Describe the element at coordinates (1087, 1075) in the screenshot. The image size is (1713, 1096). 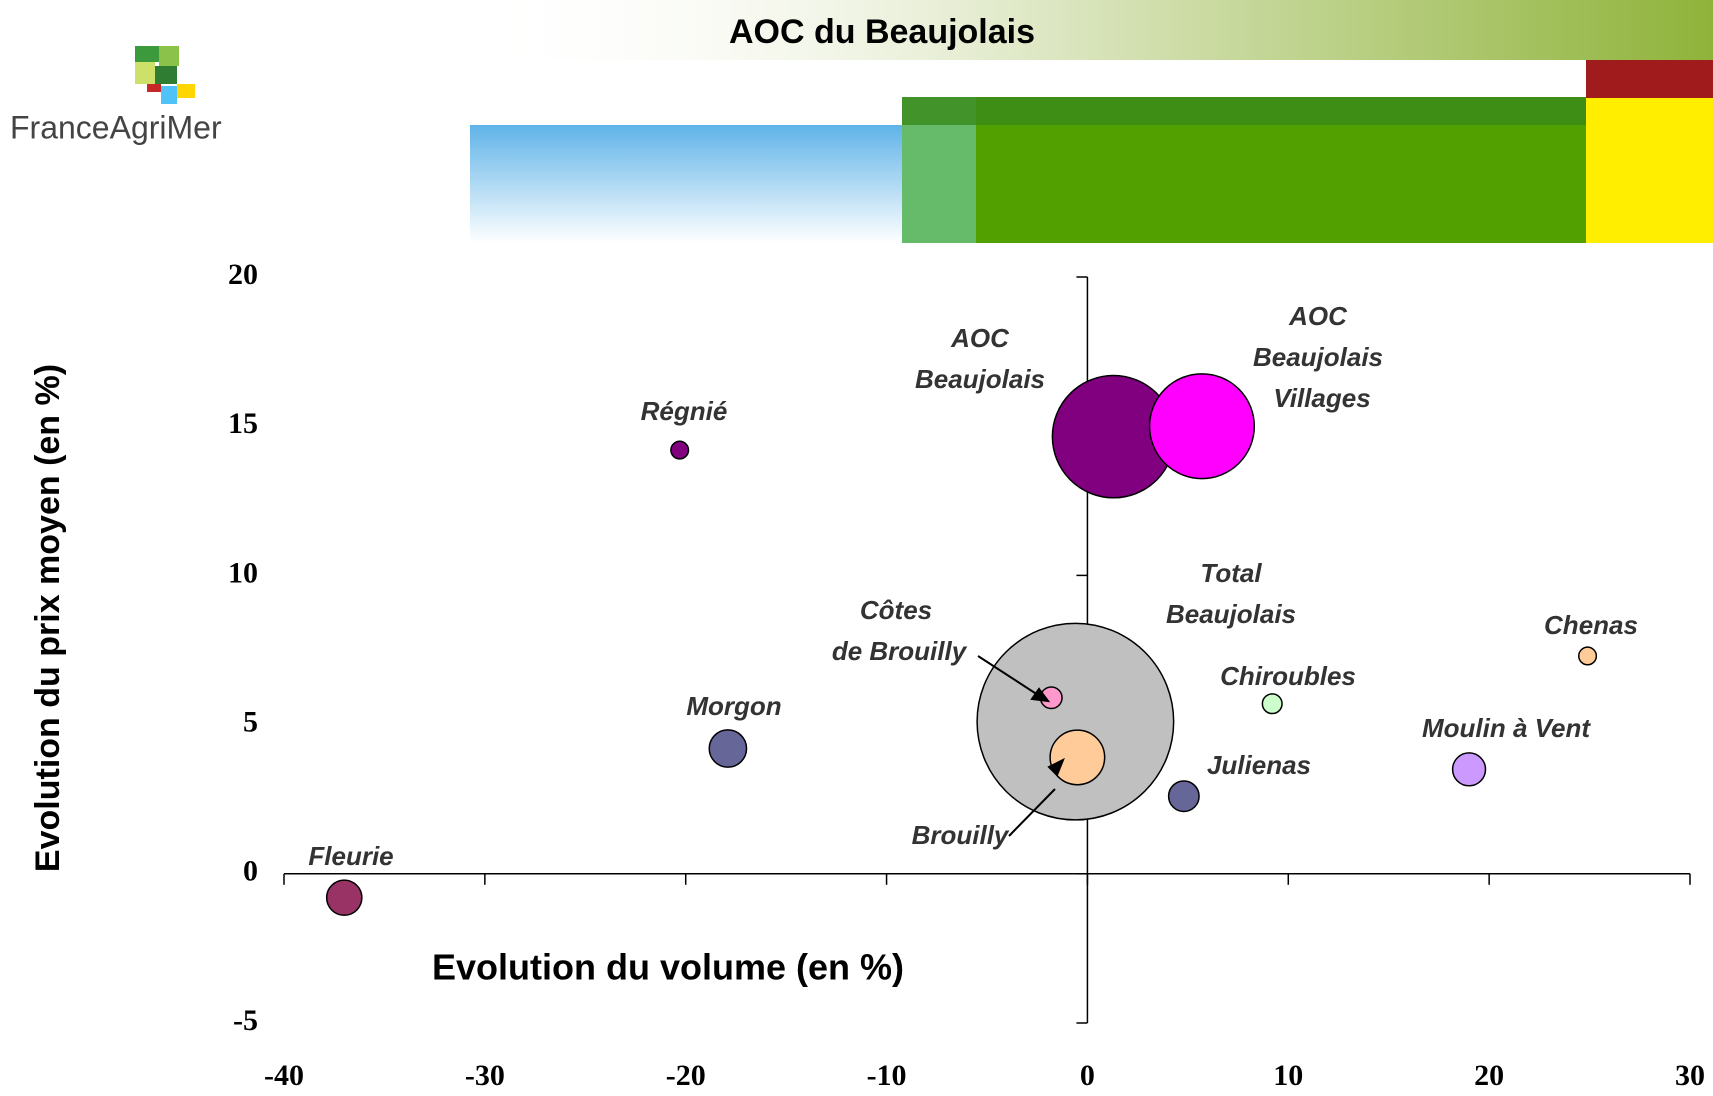
I see `x-tick-label: 0` at that location.